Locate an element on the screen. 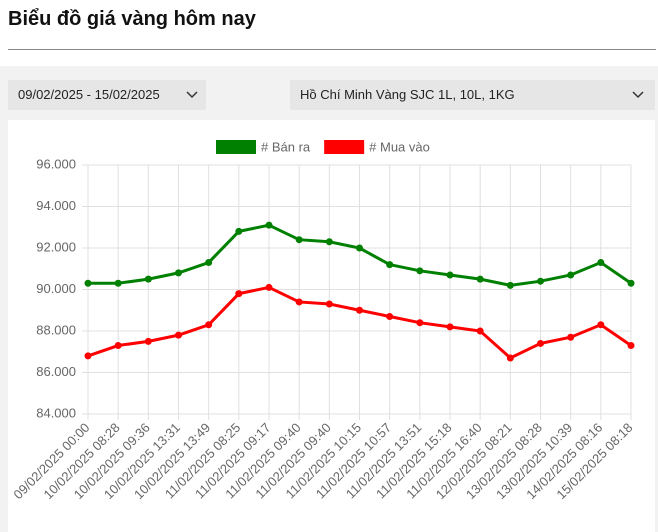 The height and width of the screenshot is (532, 658). date-range: 09/02/2025 - 15/02/2025 is located at coordinates (89, 94).